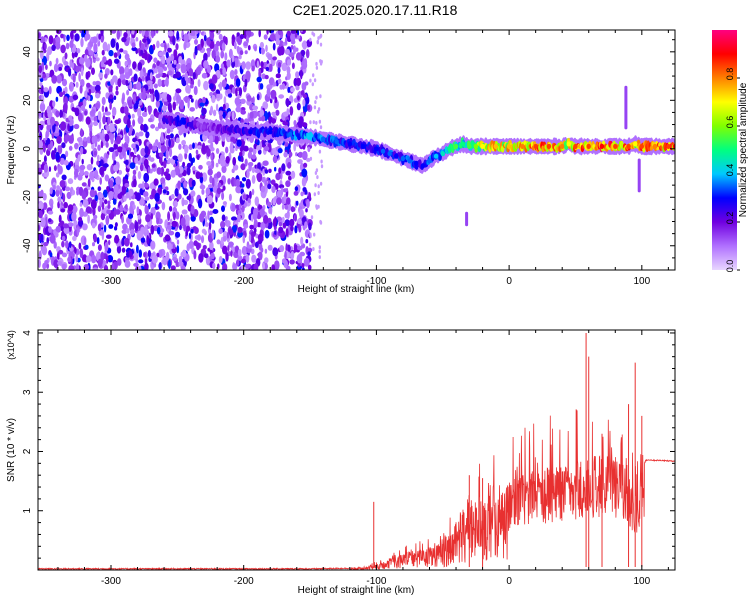 The width and height of the screenshot is (750, 600). What do you see at coordinates (730, 218) in the screenshot?
I see `colorbar-tick-label: 0.2` at bounding box center [730, 218].